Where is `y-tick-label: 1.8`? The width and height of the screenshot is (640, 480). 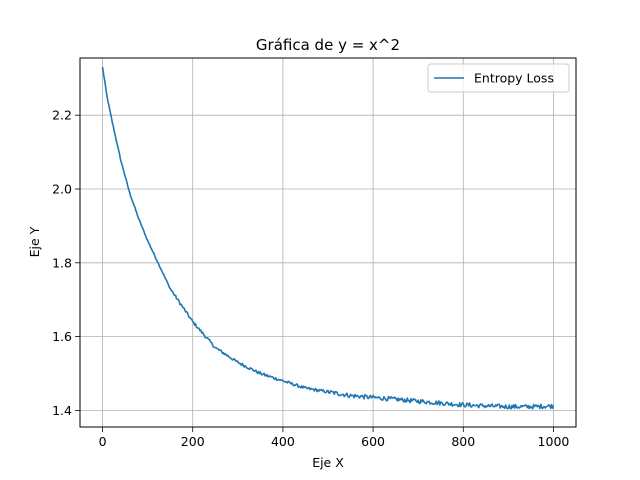
y-tick-label: 1.8 is located at coordinates (62, 262).